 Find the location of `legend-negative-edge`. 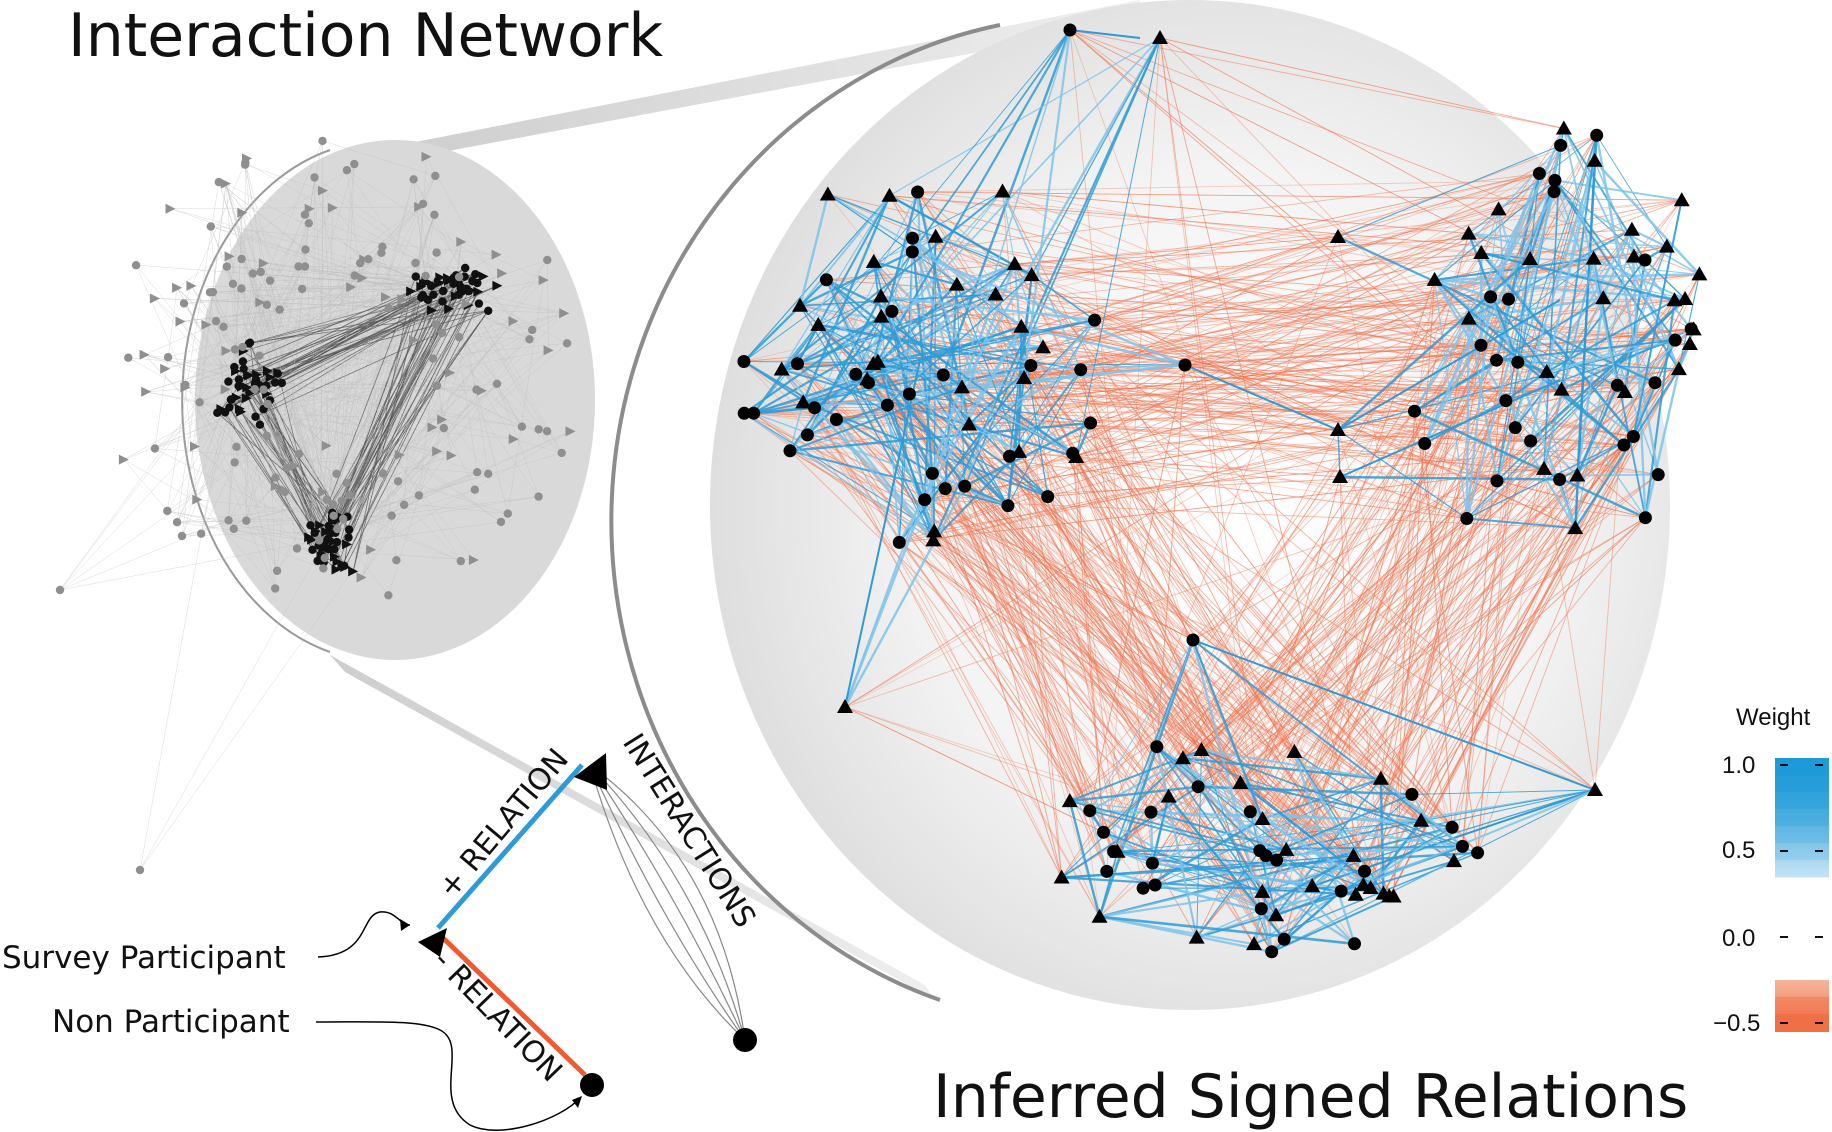

legend-negative-edge is located at coordinates (512, 1005).